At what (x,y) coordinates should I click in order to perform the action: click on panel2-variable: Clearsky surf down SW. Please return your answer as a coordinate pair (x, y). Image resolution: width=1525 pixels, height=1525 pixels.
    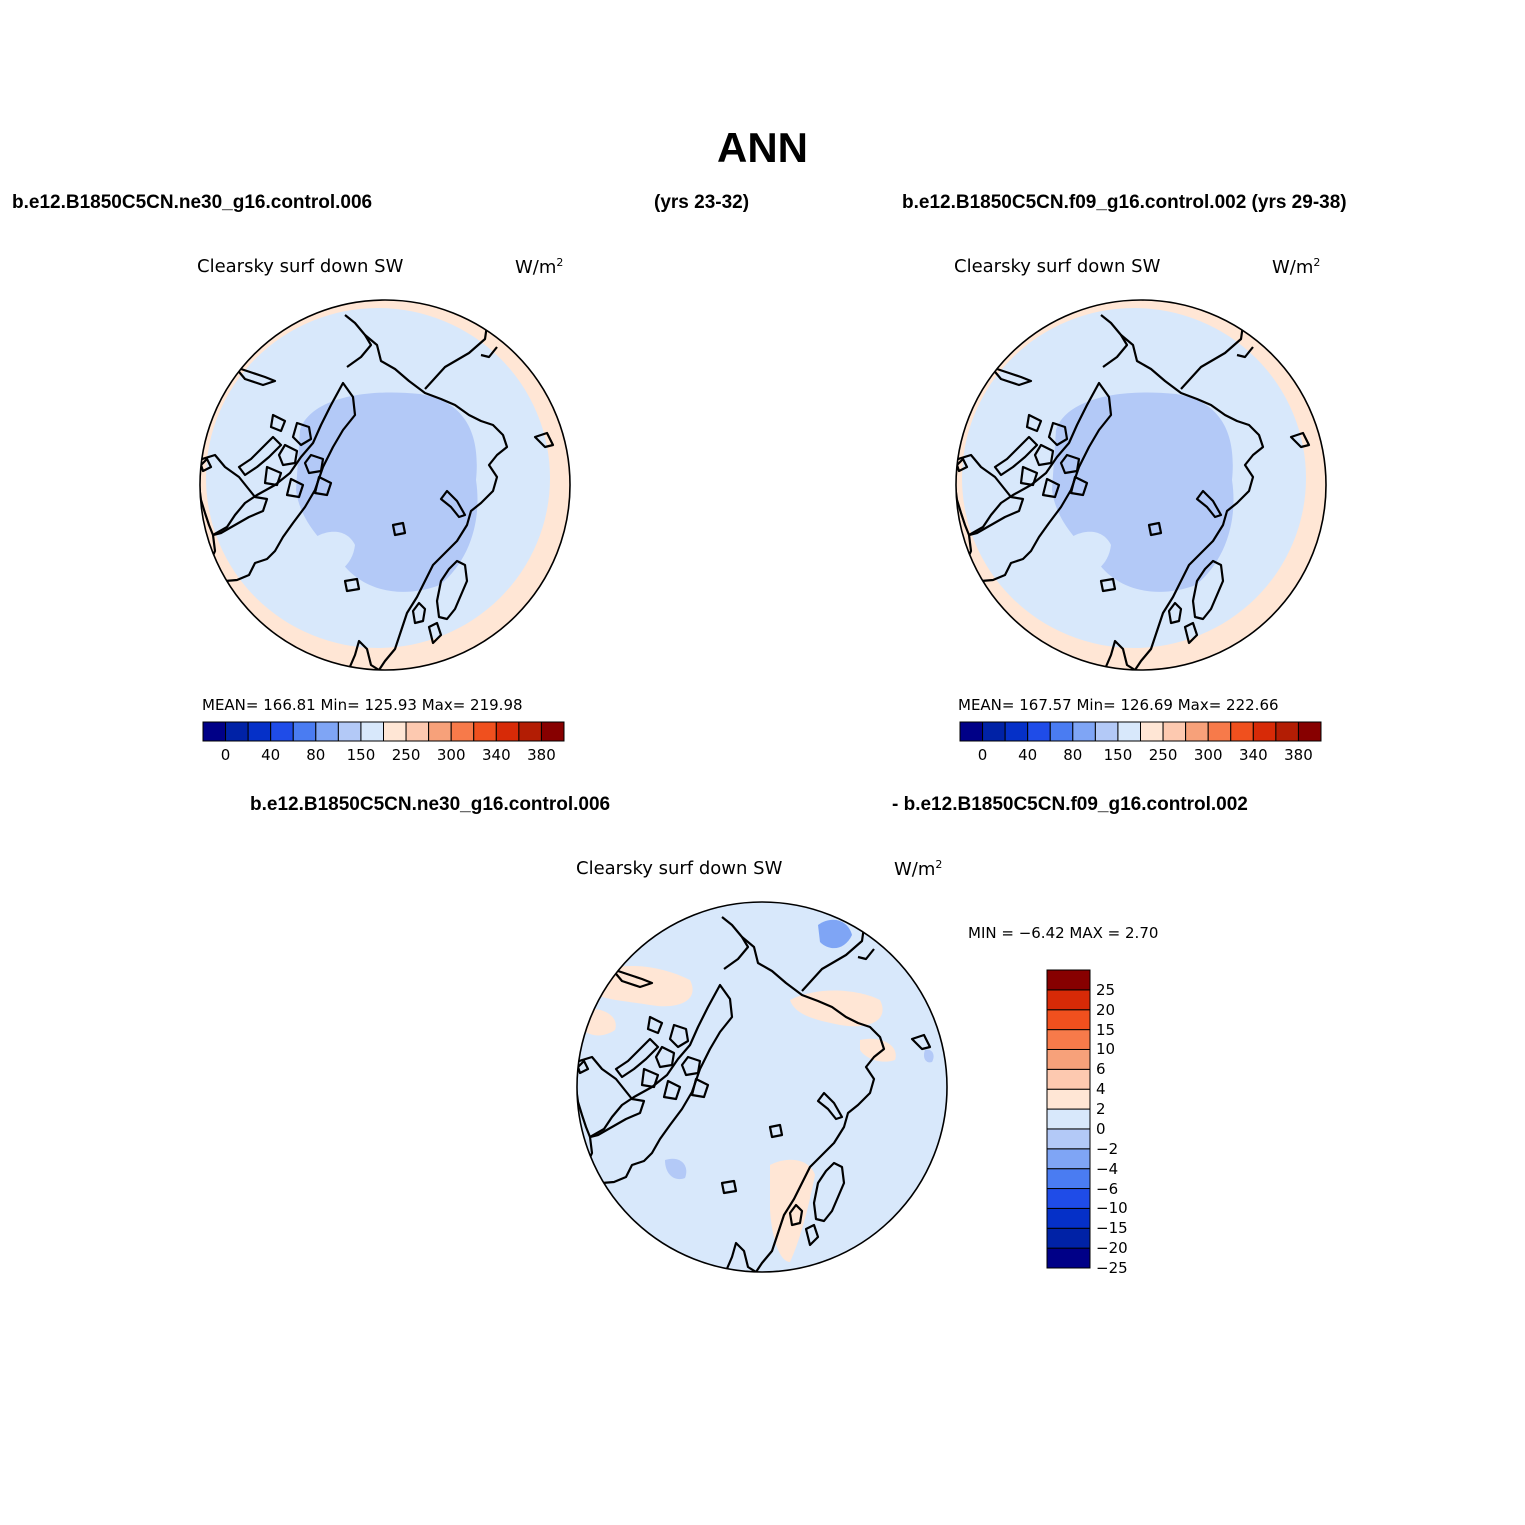
    Looking at the image, I should click on (1057, 266).